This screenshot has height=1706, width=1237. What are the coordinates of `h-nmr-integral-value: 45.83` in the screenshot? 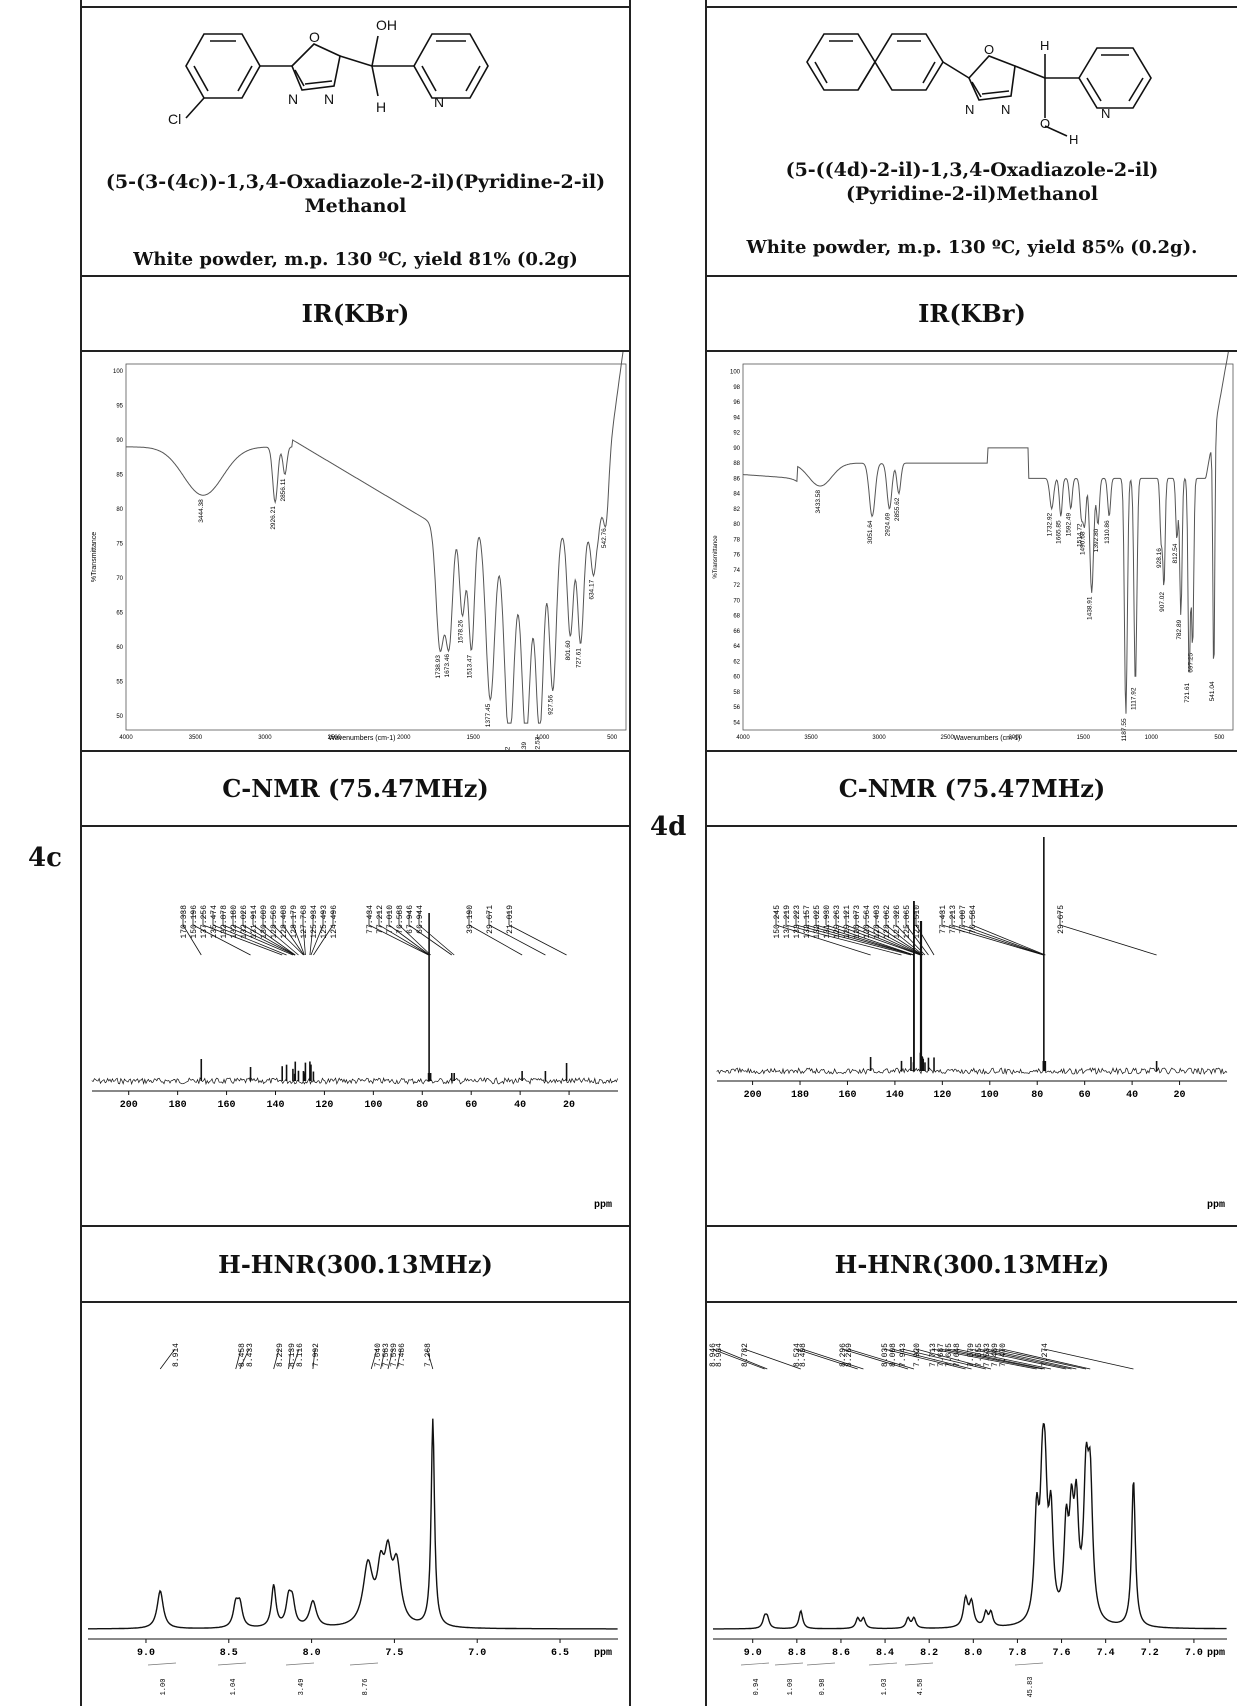 It's located at (1031, 1686).